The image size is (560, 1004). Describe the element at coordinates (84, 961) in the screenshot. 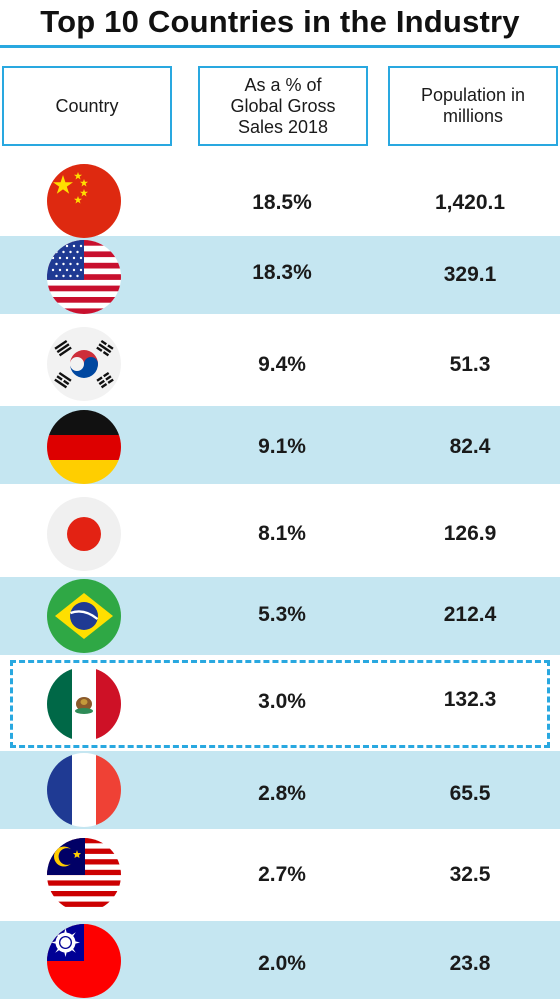

I see `taiwan-flag-icon` at that location.